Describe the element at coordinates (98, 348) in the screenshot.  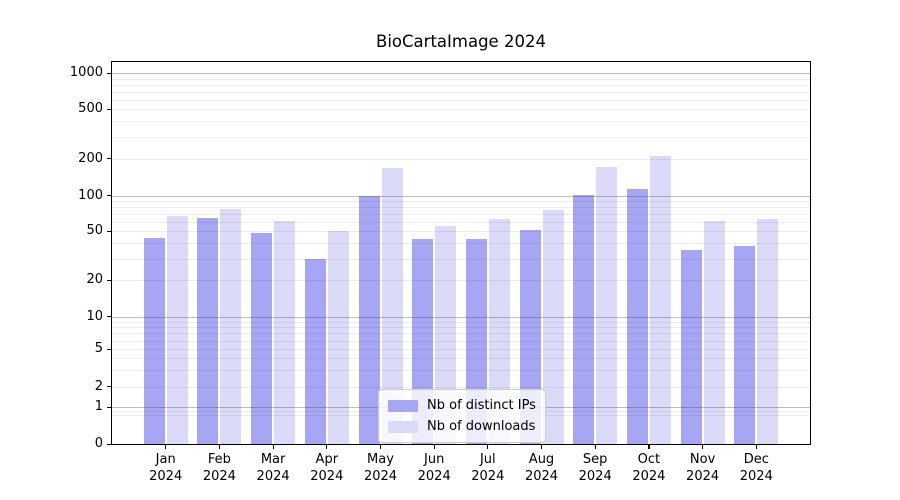
I see `y-axis-tick-label: 5` at that location.